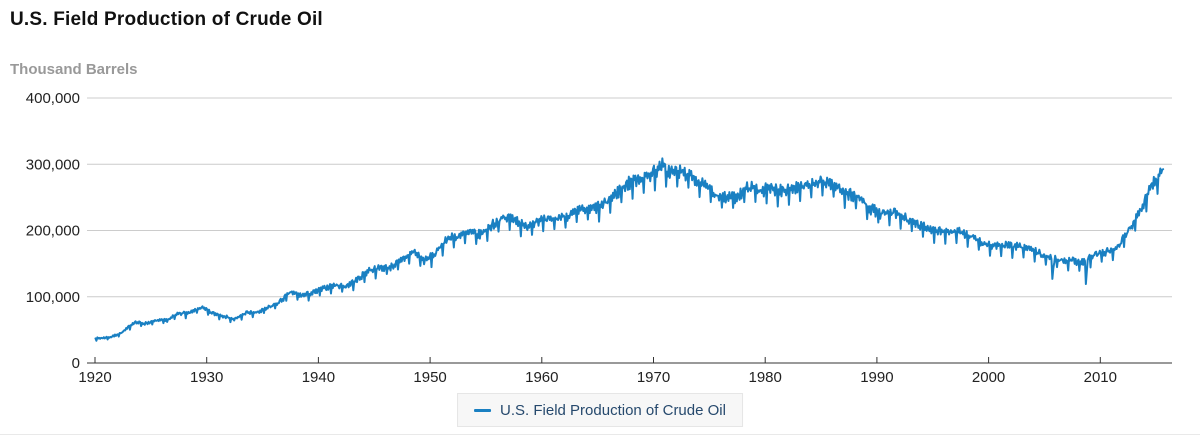 The image size is (1200, 435). Describe the element at coordinates (765, 377) in the screenshot. I see `x-tick-label: 1980` at that location.